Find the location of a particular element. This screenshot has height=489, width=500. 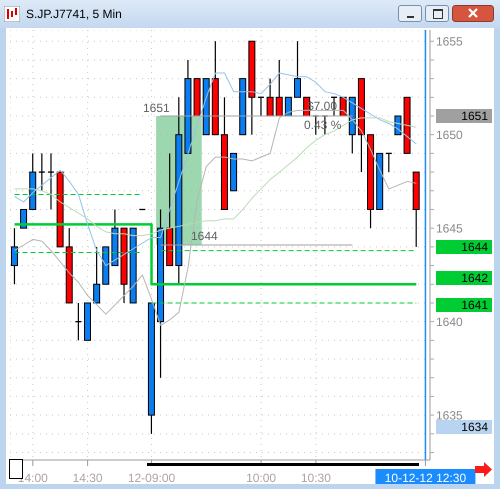

text: 1651 is located at coordinates (464, 116).